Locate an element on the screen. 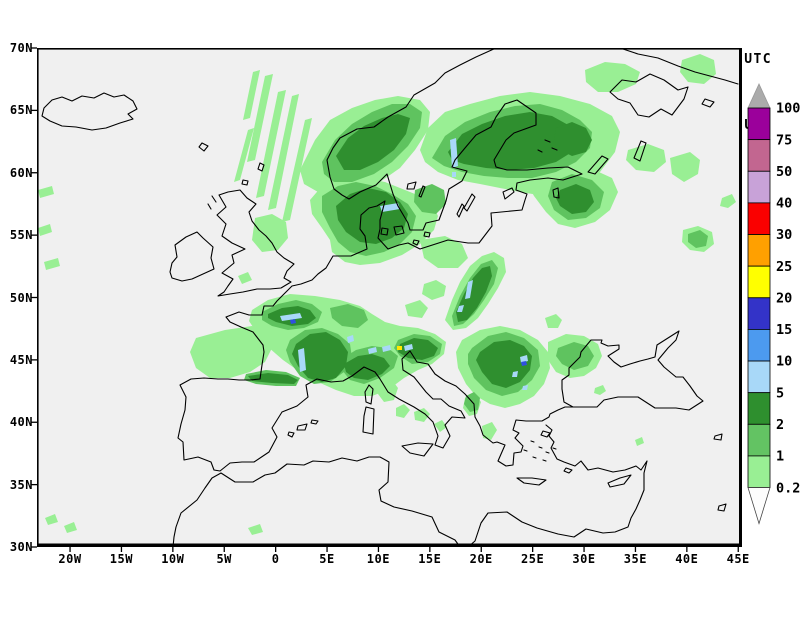 This screenshot has width=800, height=618. coast-saaremaa is located at coordinates (508, 193).